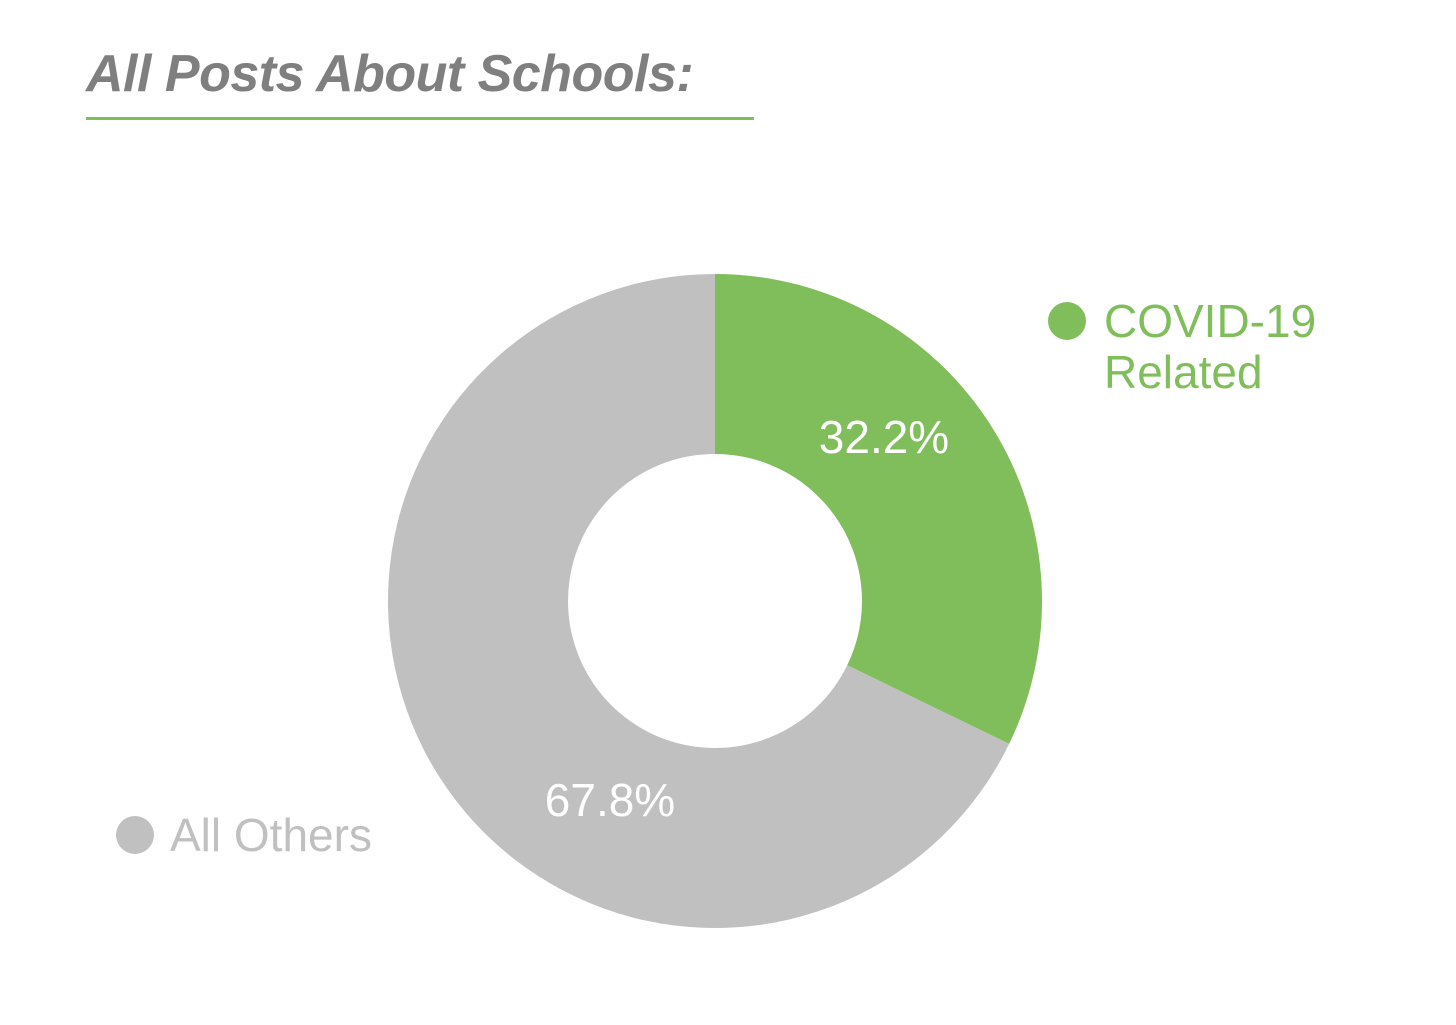  I want to click on legend-label-others: All Others, so click(271, 835).